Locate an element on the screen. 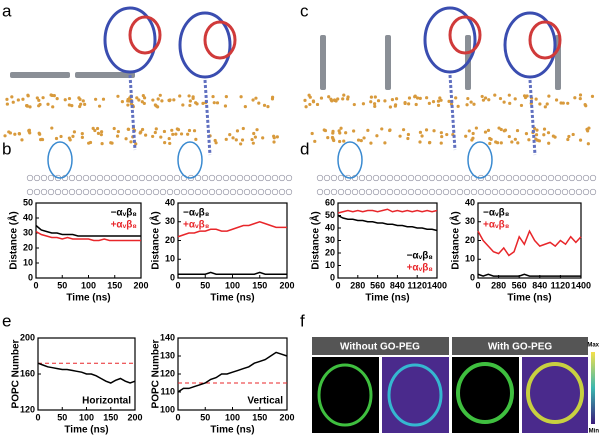  y-axis-label: Distance (Å) is located at coordinates (455, 240).